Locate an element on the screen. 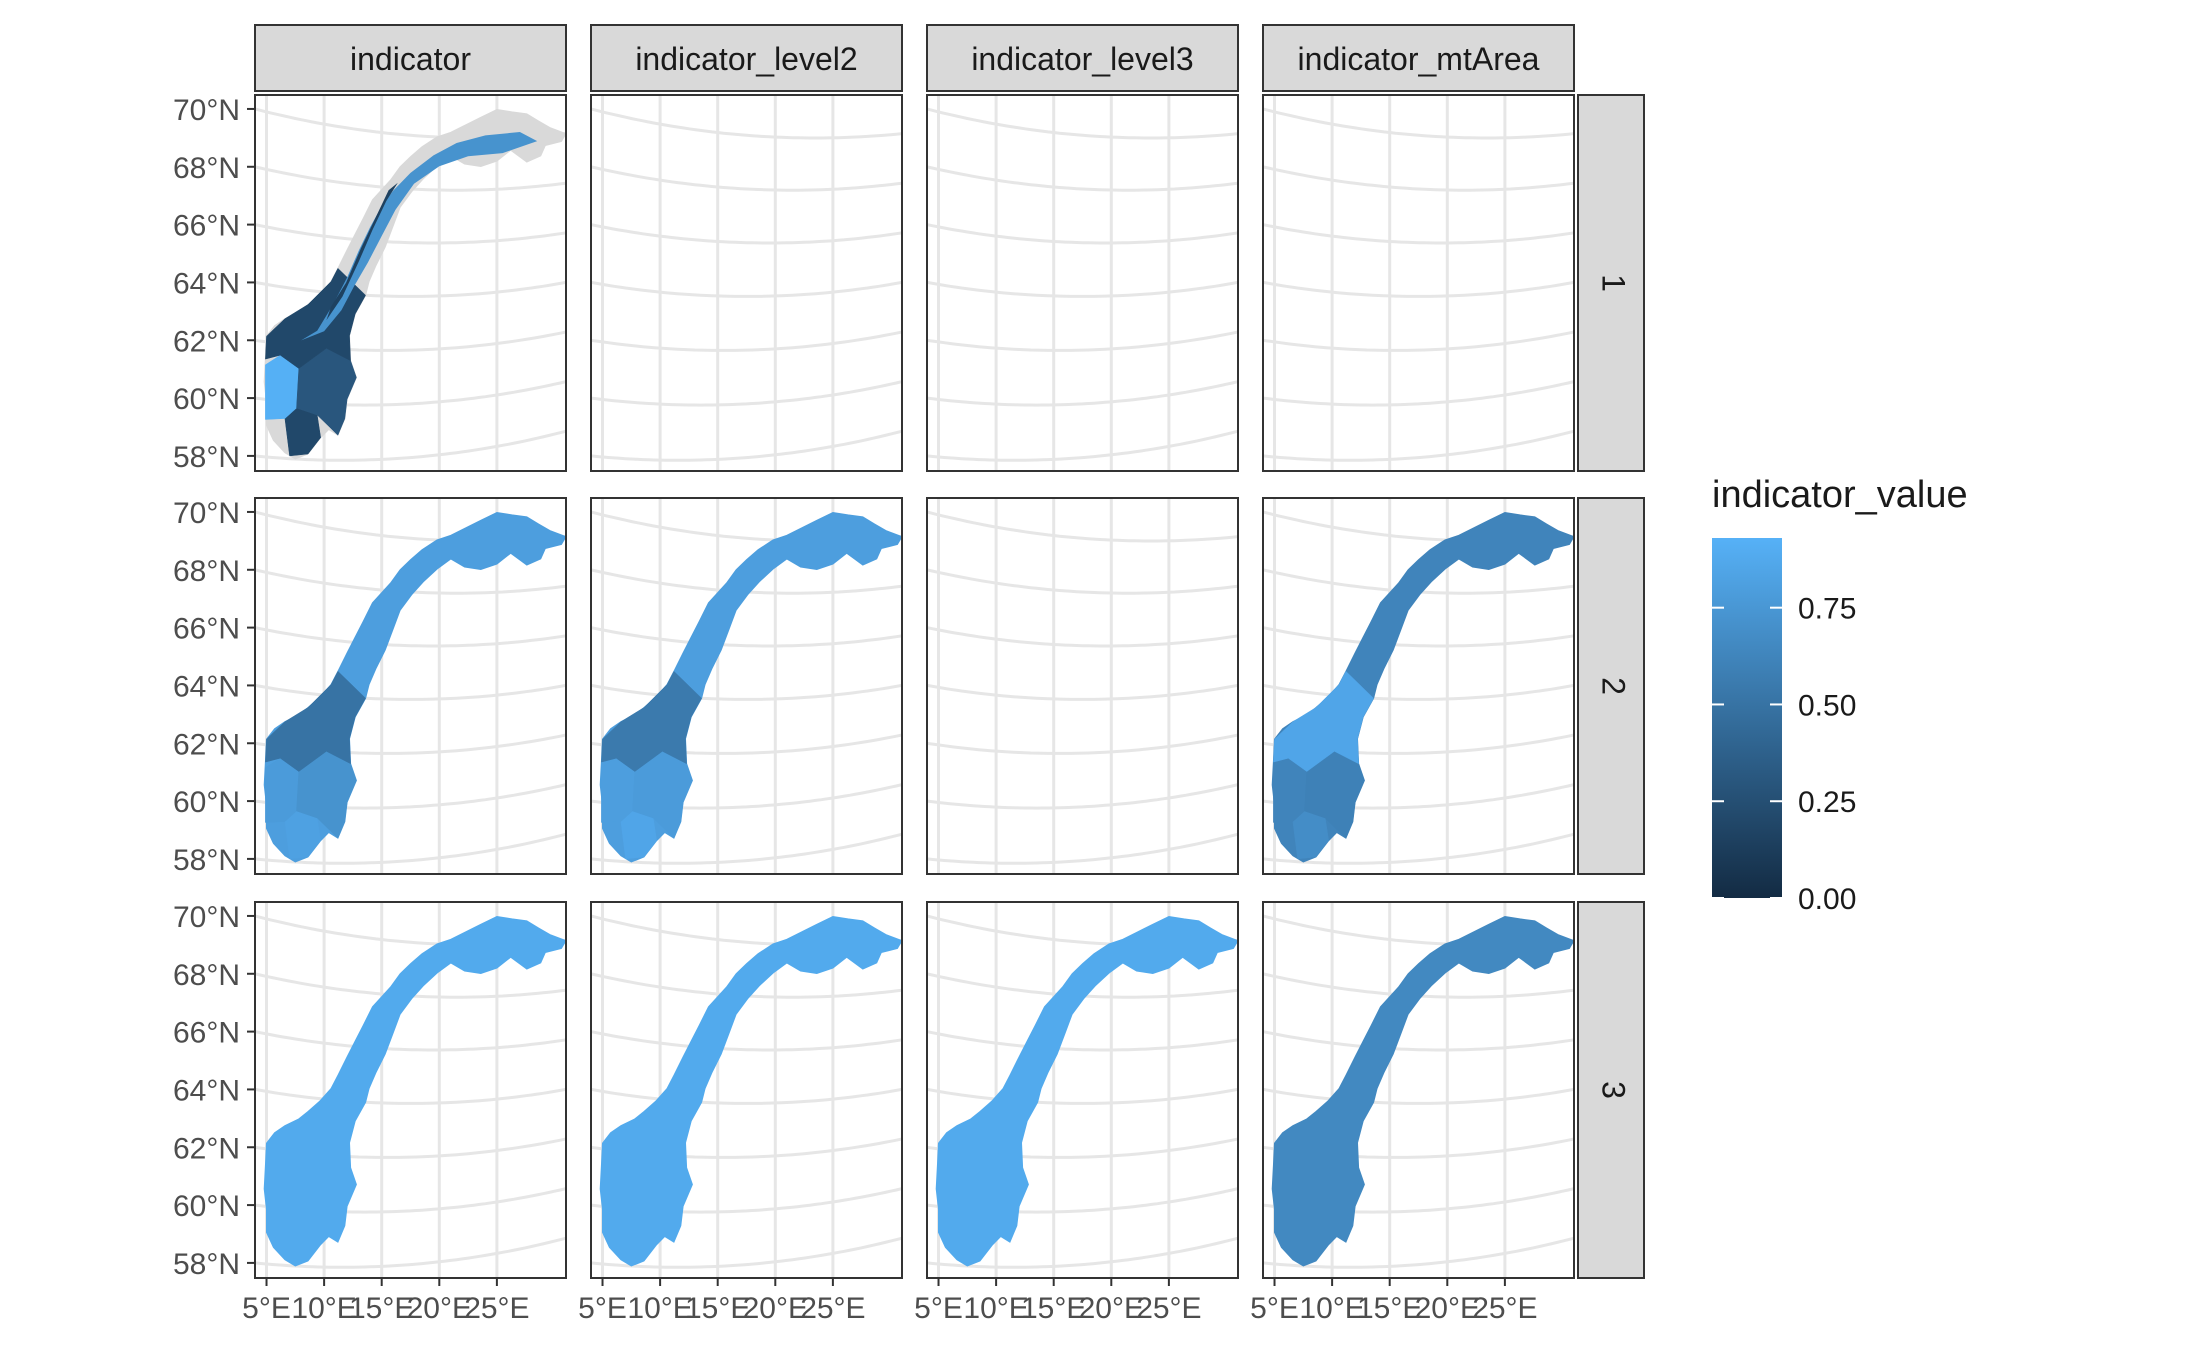 This screenshot has height=1350, width=2187. row-strips: 1 2 3 is located at coordinates (1611, 686).